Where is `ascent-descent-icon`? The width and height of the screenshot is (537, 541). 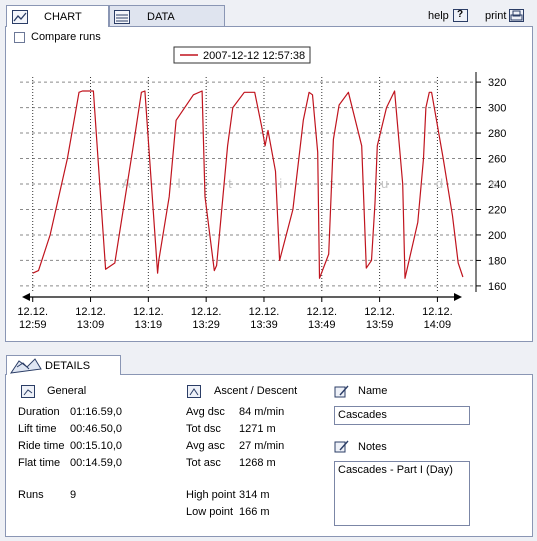
ascent-descent-icon is located at coordinates (194, 391).